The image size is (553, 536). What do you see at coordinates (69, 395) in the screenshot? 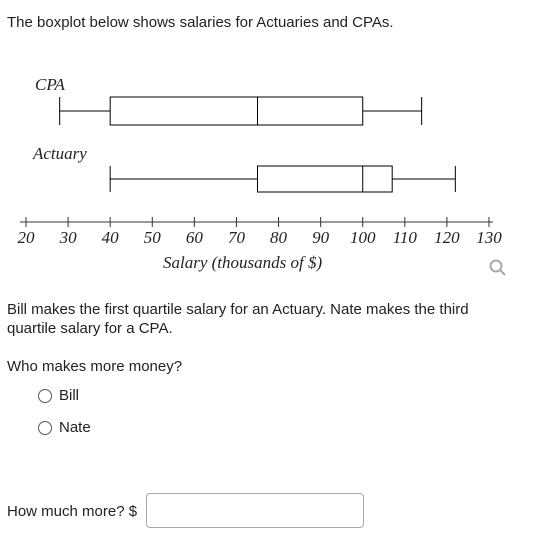
I see `option-label: Bill` at bounding box center [69, 395].